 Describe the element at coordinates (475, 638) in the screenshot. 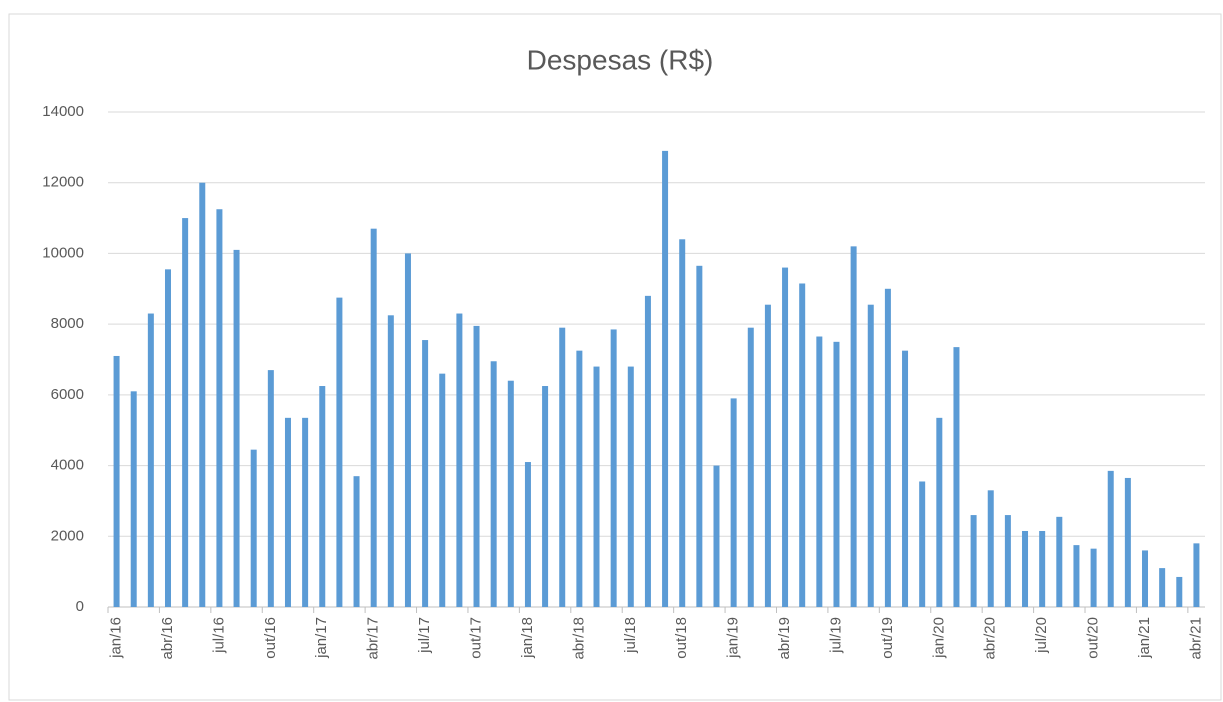

I see `x-tick-label: out/17` at that location.